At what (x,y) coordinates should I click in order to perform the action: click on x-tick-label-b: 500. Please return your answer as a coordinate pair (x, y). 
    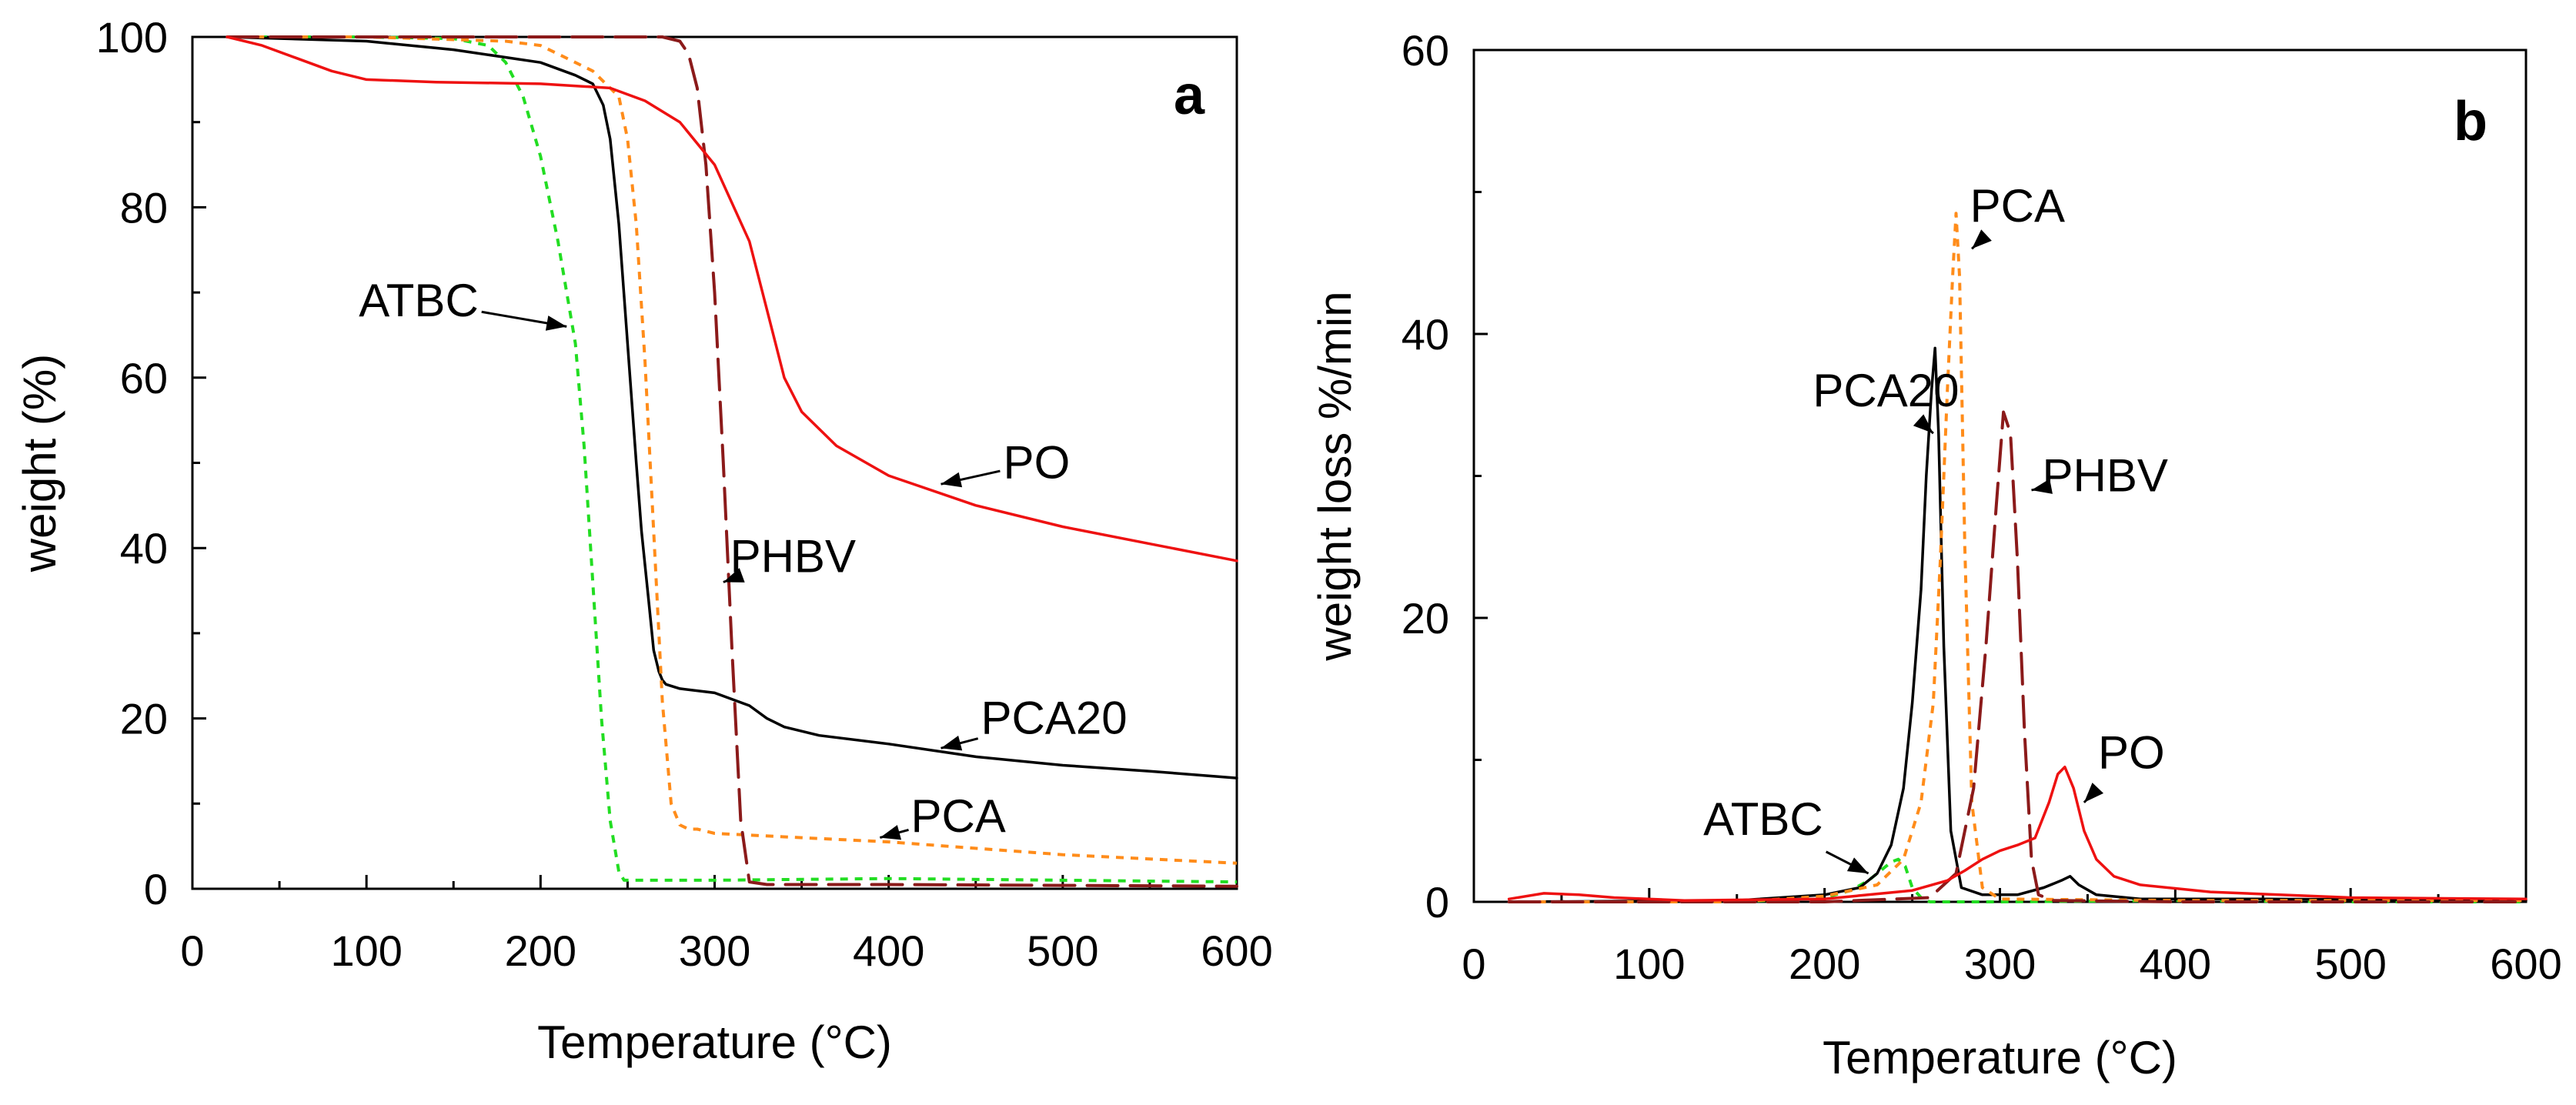
    Looking at the image, I should click on (2350, 964).